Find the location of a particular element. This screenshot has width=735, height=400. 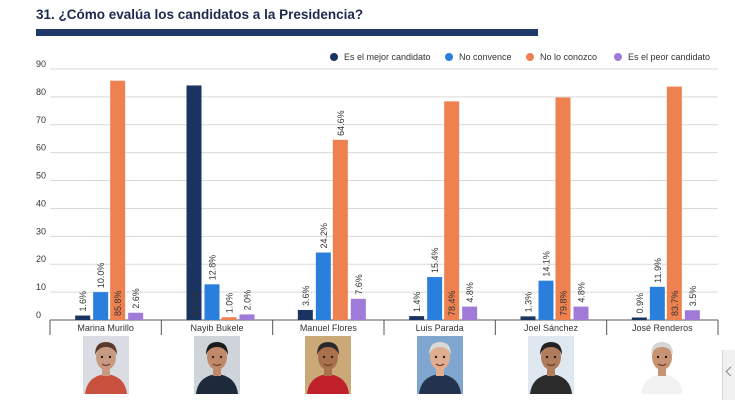

legend-label: Es el peor candidato is located at coordinates (669, 57).